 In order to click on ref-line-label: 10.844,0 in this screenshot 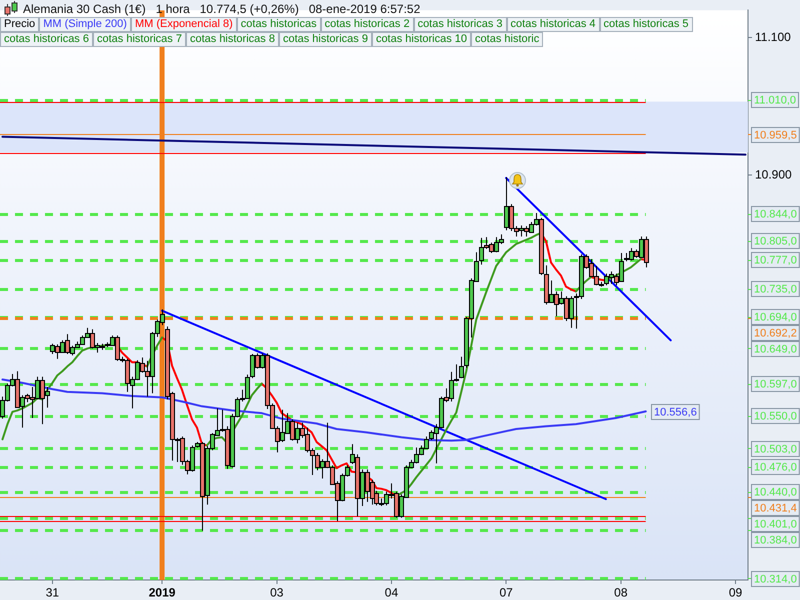, I will do `click(775, 214)`.